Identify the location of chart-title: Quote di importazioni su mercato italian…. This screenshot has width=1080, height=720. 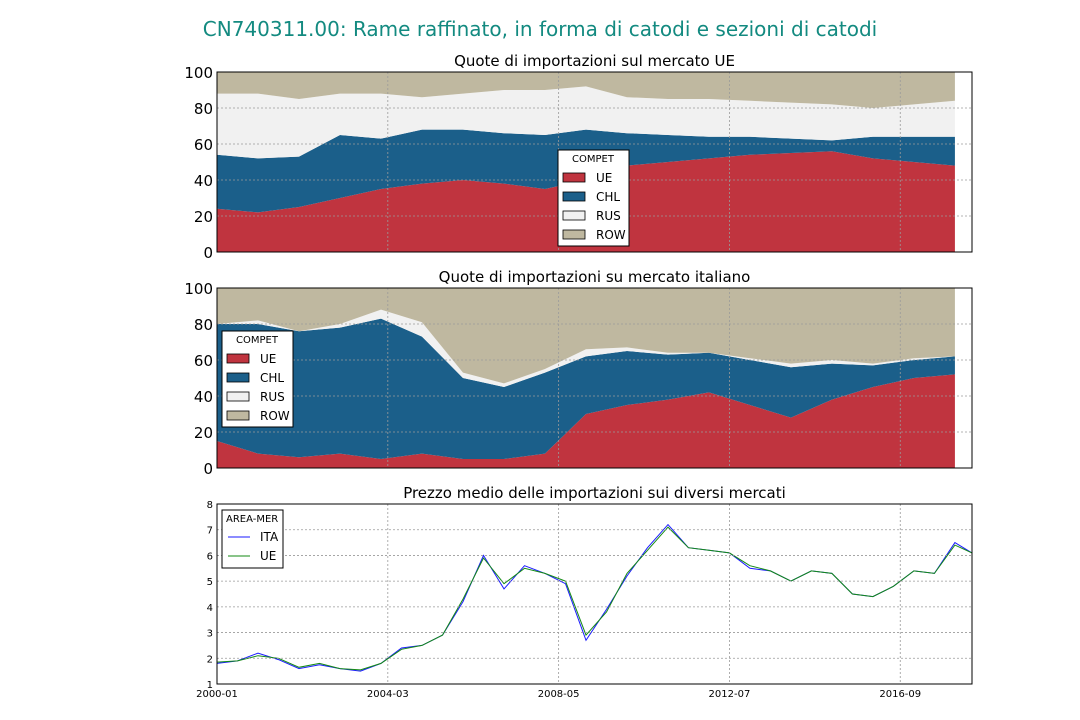
(595, 277).